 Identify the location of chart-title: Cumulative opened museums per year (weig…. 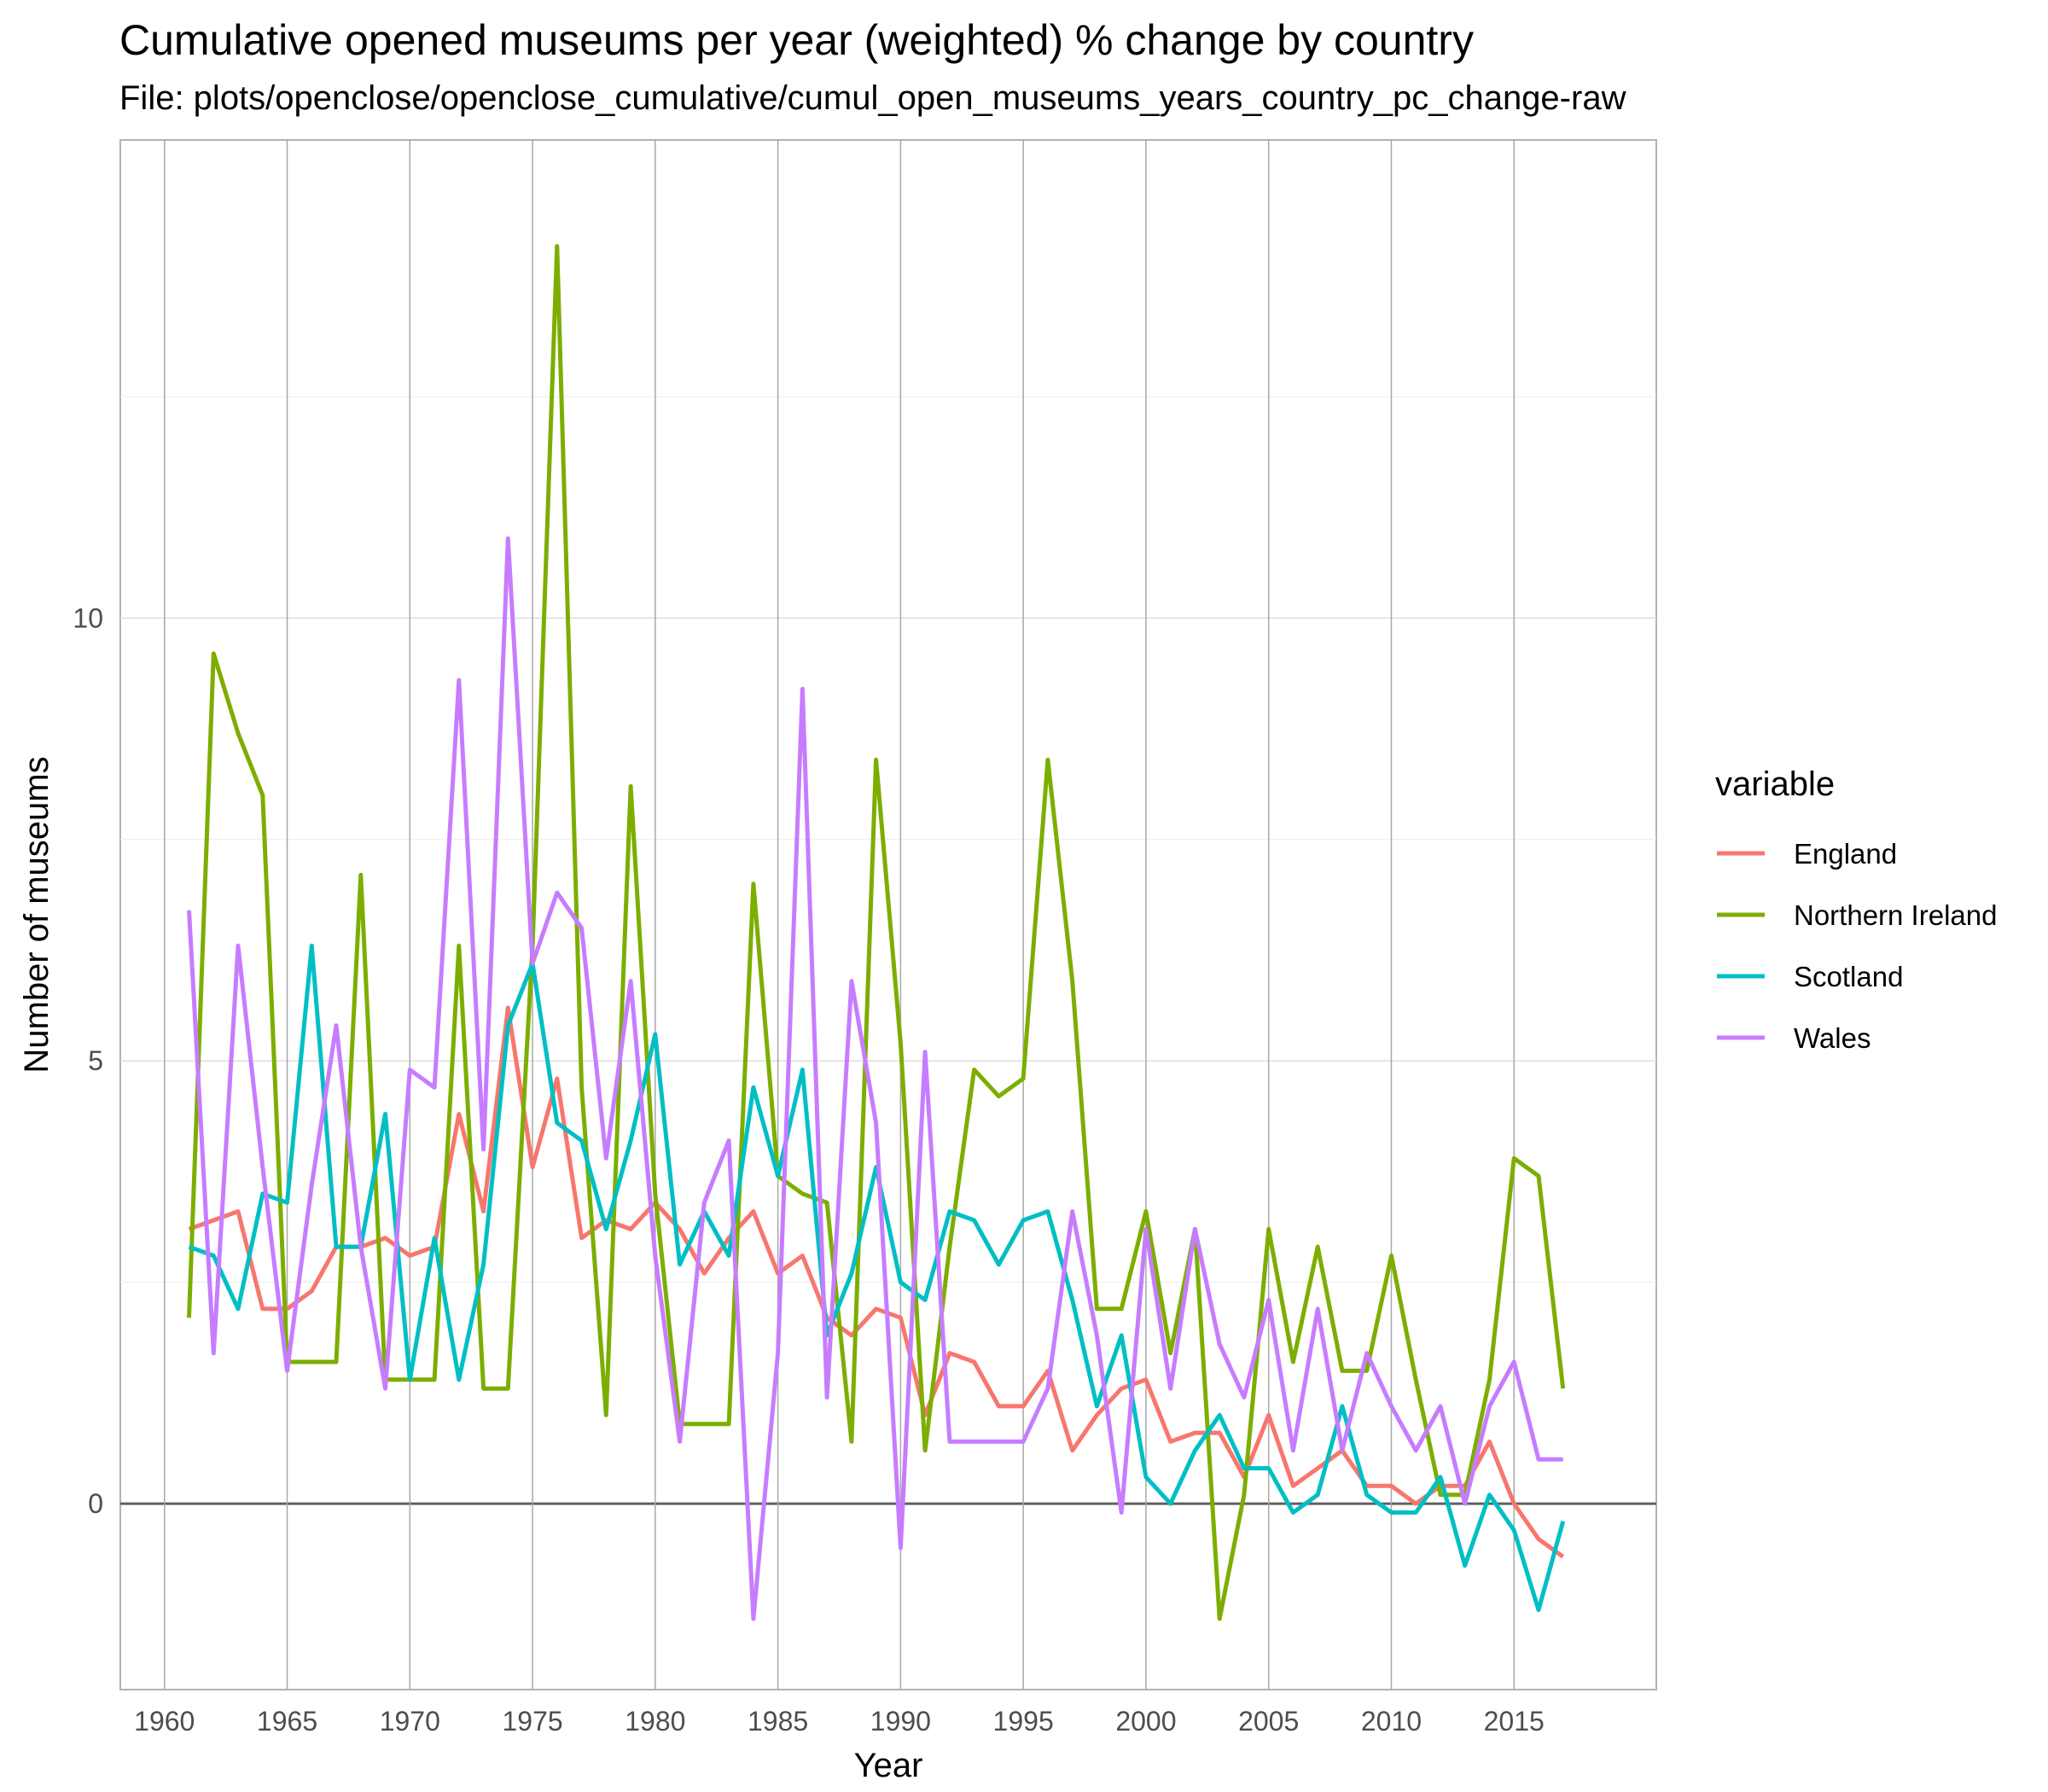
(796, 40).